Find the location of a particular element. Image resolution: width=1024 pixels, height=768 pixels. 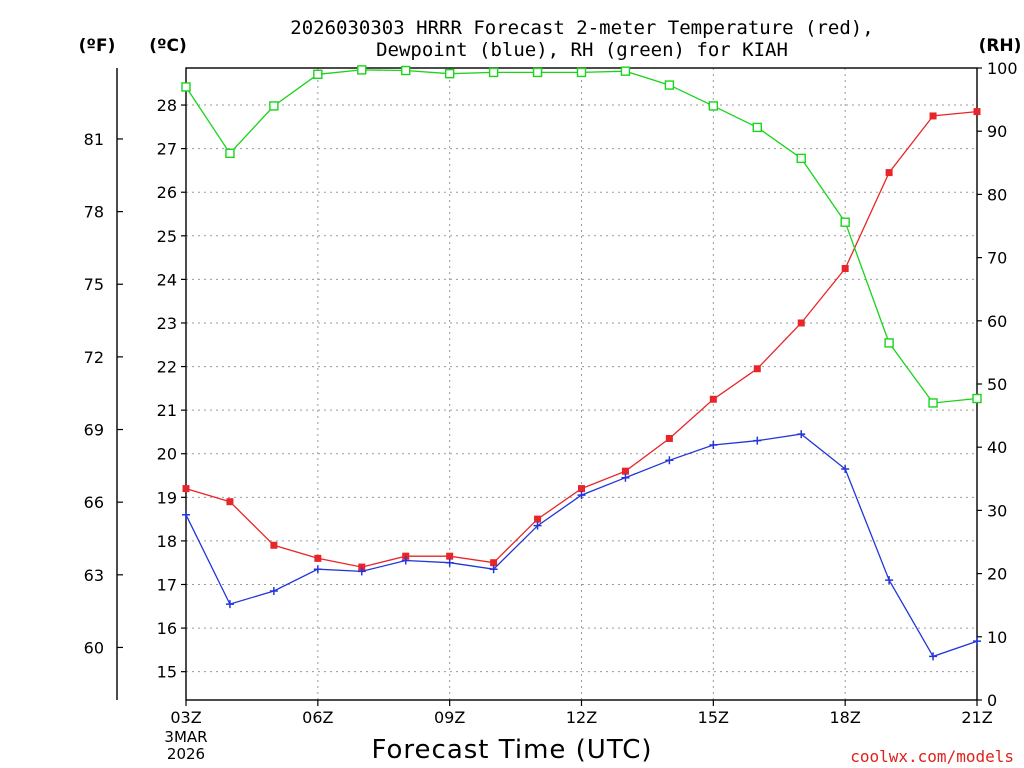

x-tick-label: 12Z is located at coordinates (581, 717).